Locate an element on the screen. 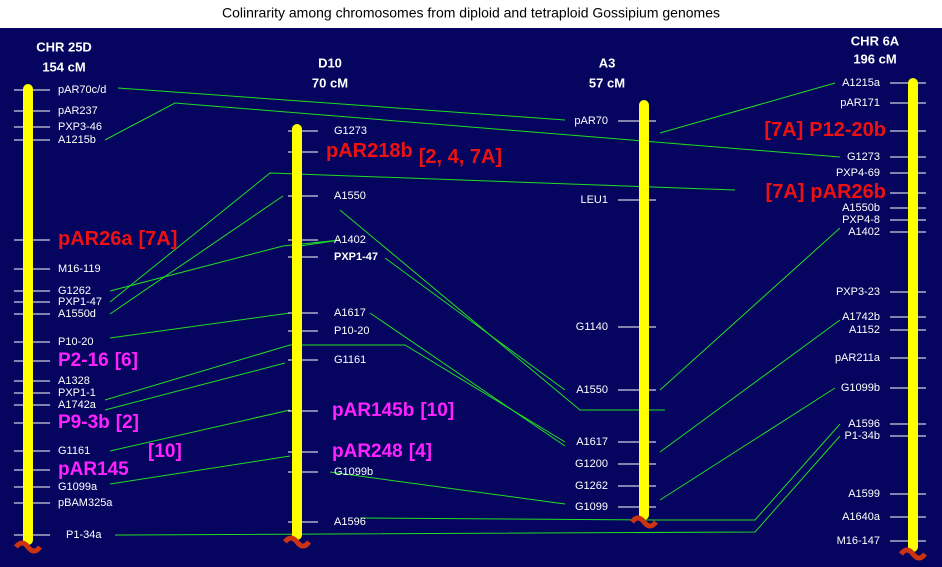  marker-name: G1200 is located at coordinates (591, 464).